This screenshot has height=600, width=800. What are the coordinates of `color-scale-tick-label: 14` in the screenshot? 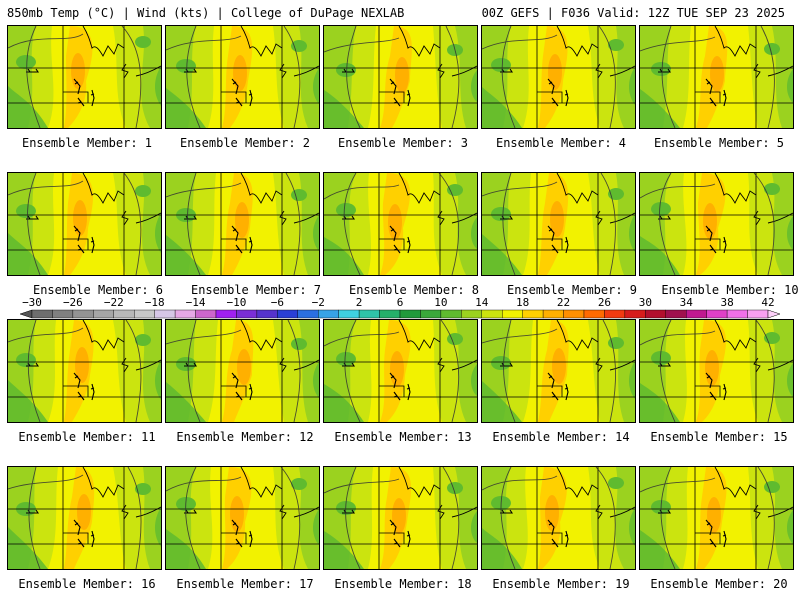 It's located at (482, 302).